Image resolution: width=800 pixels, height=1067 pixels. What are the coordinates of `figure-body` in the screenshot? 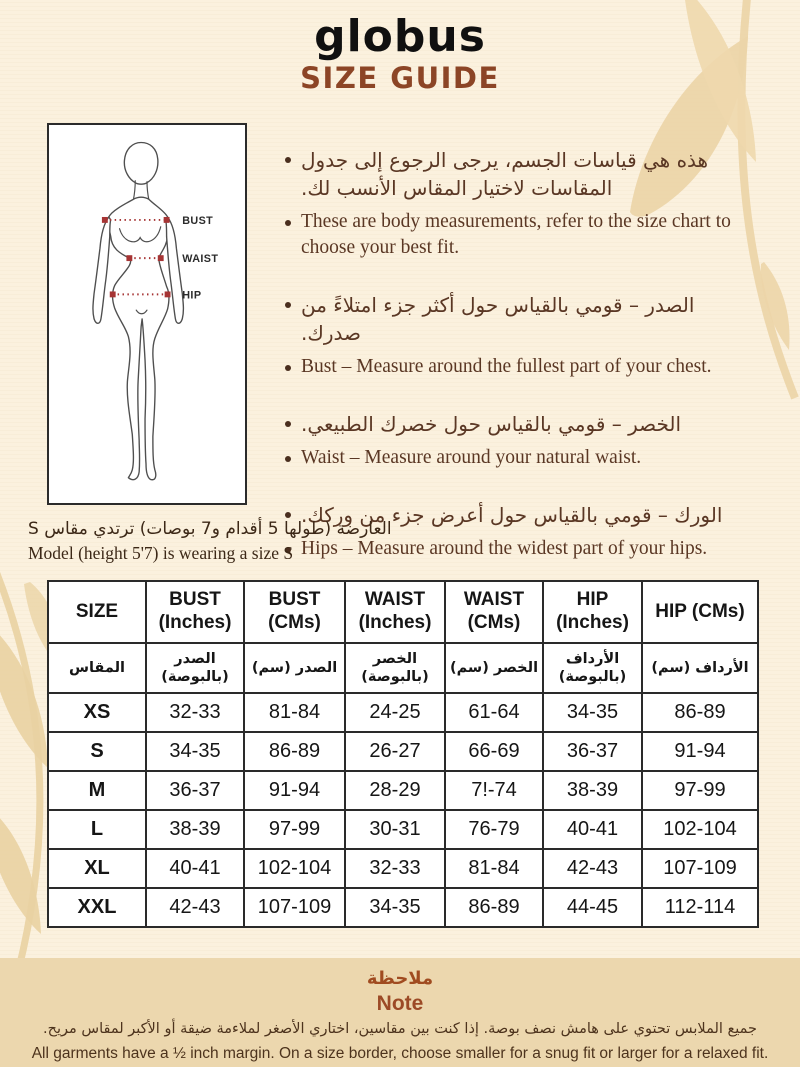 It's located at (139, 338).